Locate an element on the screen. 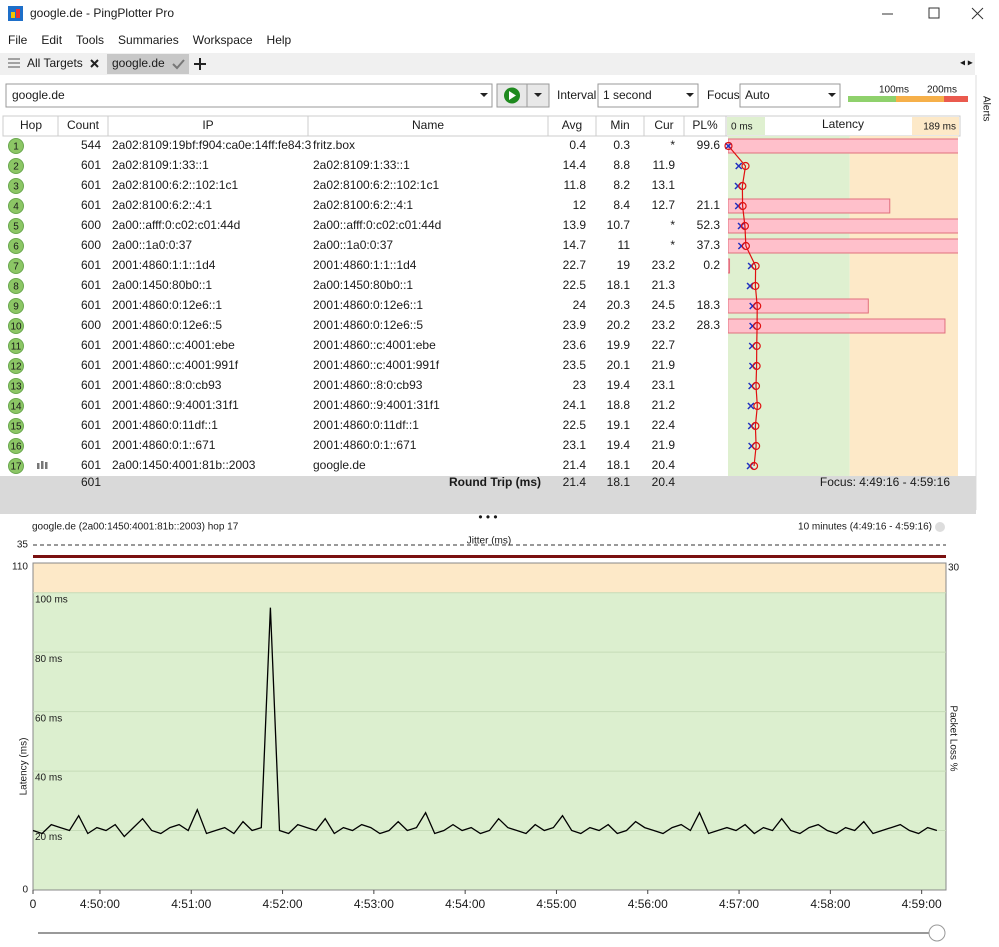 Image resolution: width=999 pixels, height=947 pixels. menu-item: Edit is located at coordinates (51, 40).